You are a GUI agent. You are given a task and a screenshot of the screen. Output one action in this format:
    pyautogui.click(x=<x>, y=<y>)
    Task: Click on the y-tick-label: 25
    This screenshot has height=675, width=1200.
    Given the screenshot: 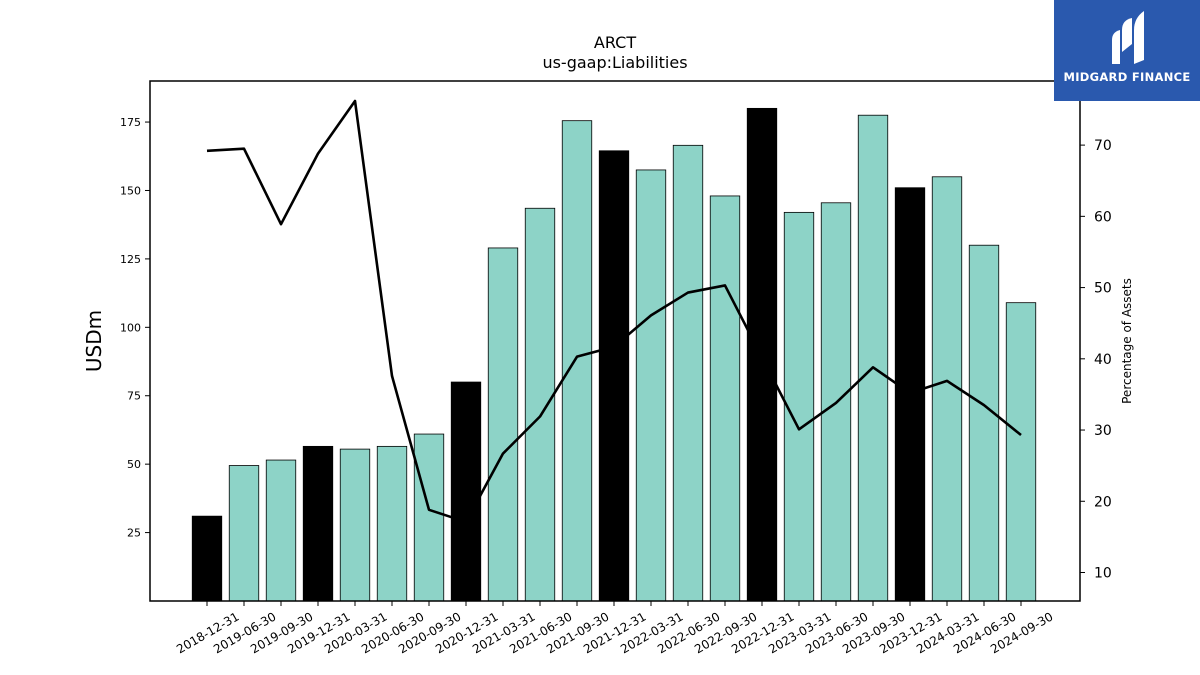 What is the action you would take?
    pyautogui.click(x=134, y=533)
    